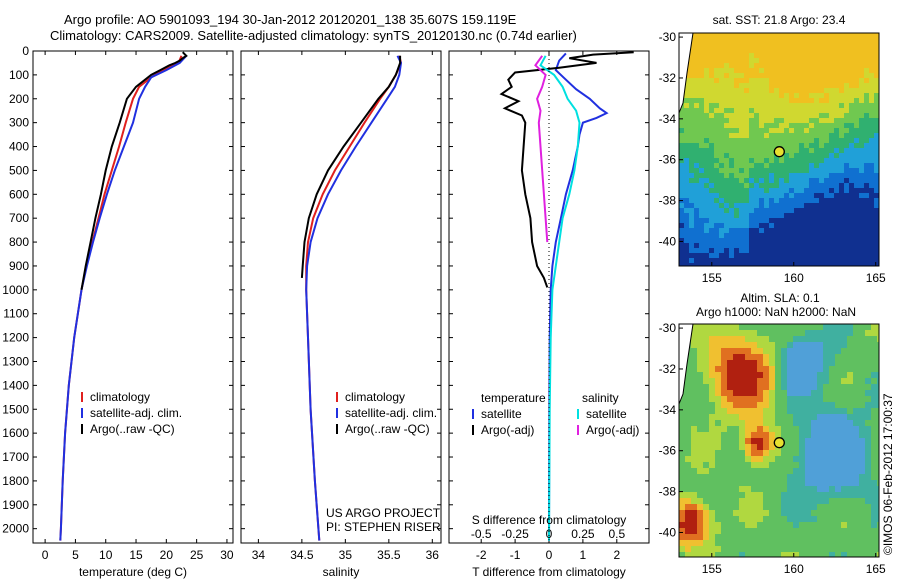  I want to click on y-tick-label: 1200, so click(15, 338).